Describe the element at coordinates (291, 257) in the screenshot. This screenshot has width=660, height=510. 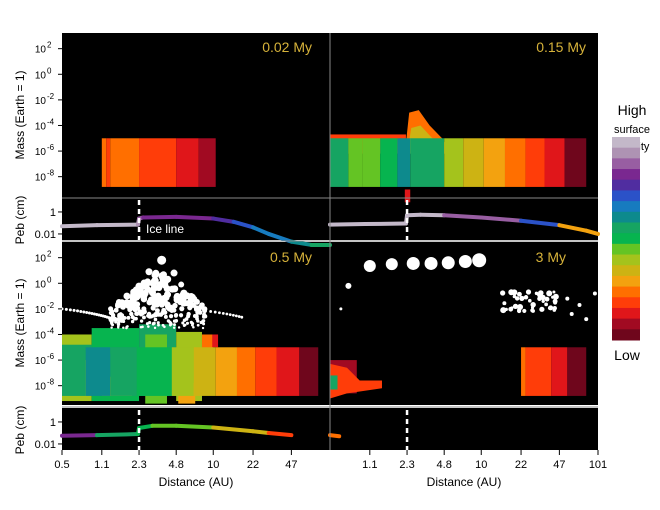
I see `time-label-p3: 0.5 My` at that location.